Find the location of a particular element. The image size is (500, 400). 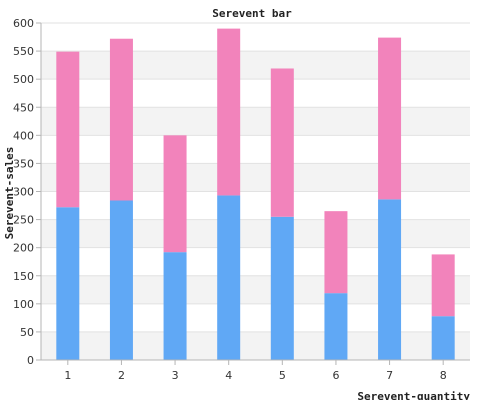

x-tick-label: 1 is located at coordinates (67, 375).